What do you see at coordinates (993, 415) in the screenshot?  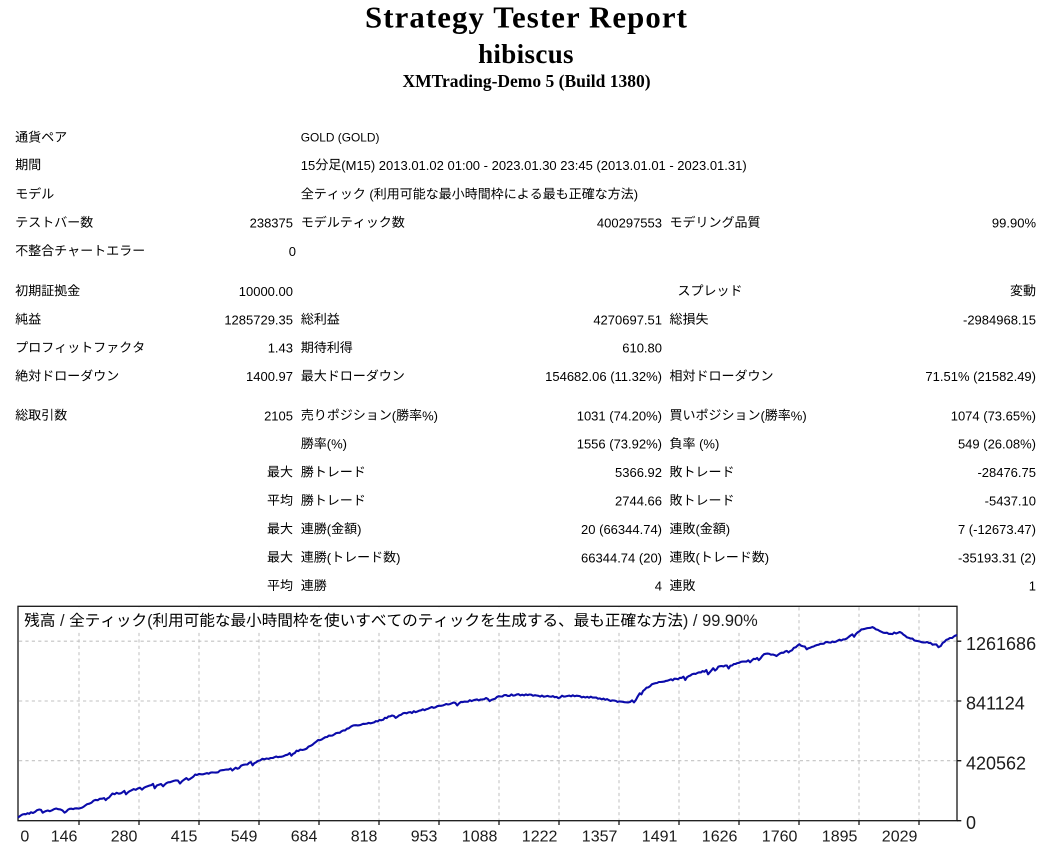 I see `svg-text: 1074 (73.65%)` at bounding box center [993, 415].